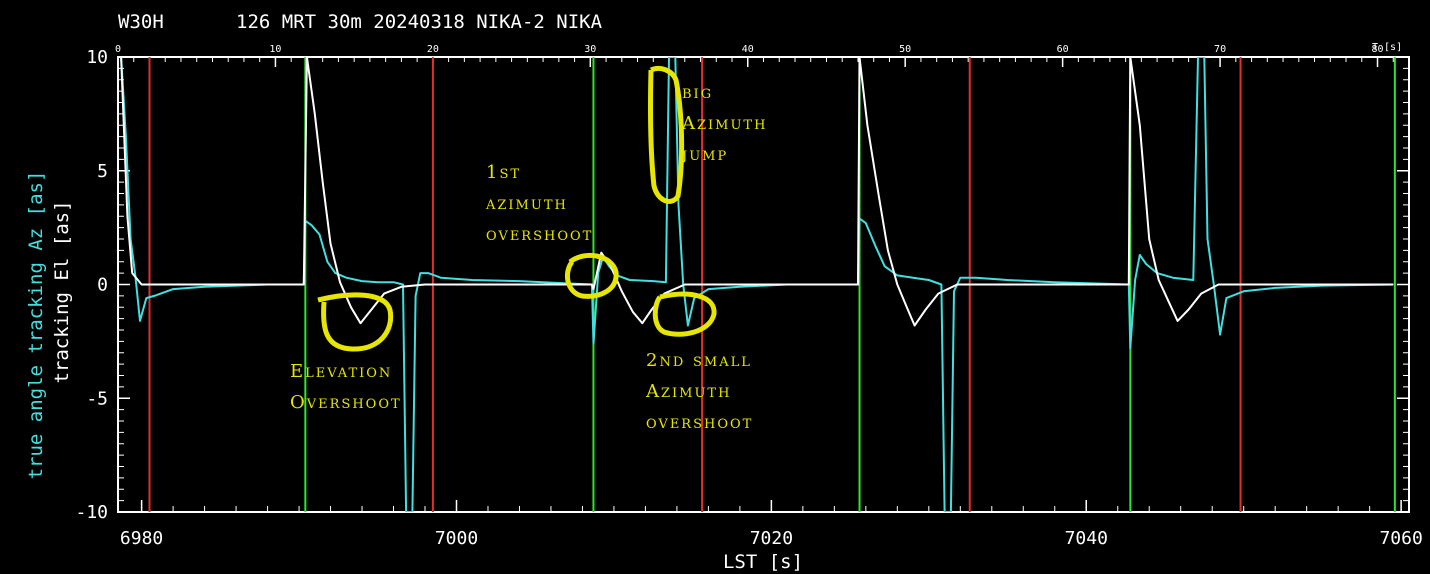  What do you see at coordinates (526, 203) in the screenshot?
I see `annotation-line: azimuth` at bounding box center [526, 203].